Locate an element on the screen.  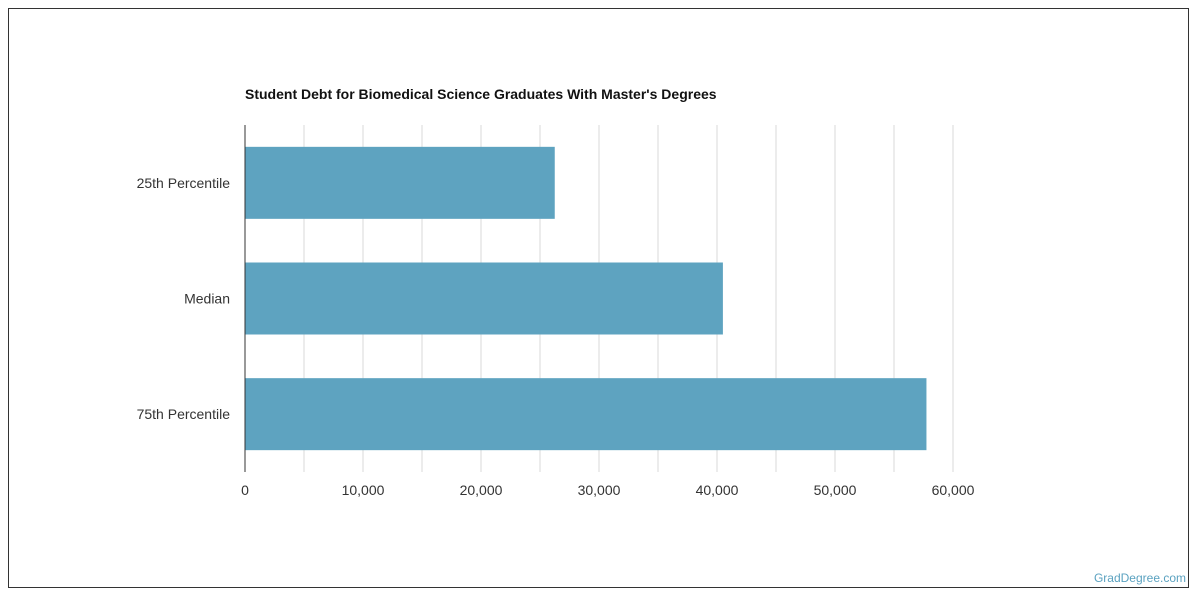
x-tick-label: 0 is located at coordinates (245, 490).